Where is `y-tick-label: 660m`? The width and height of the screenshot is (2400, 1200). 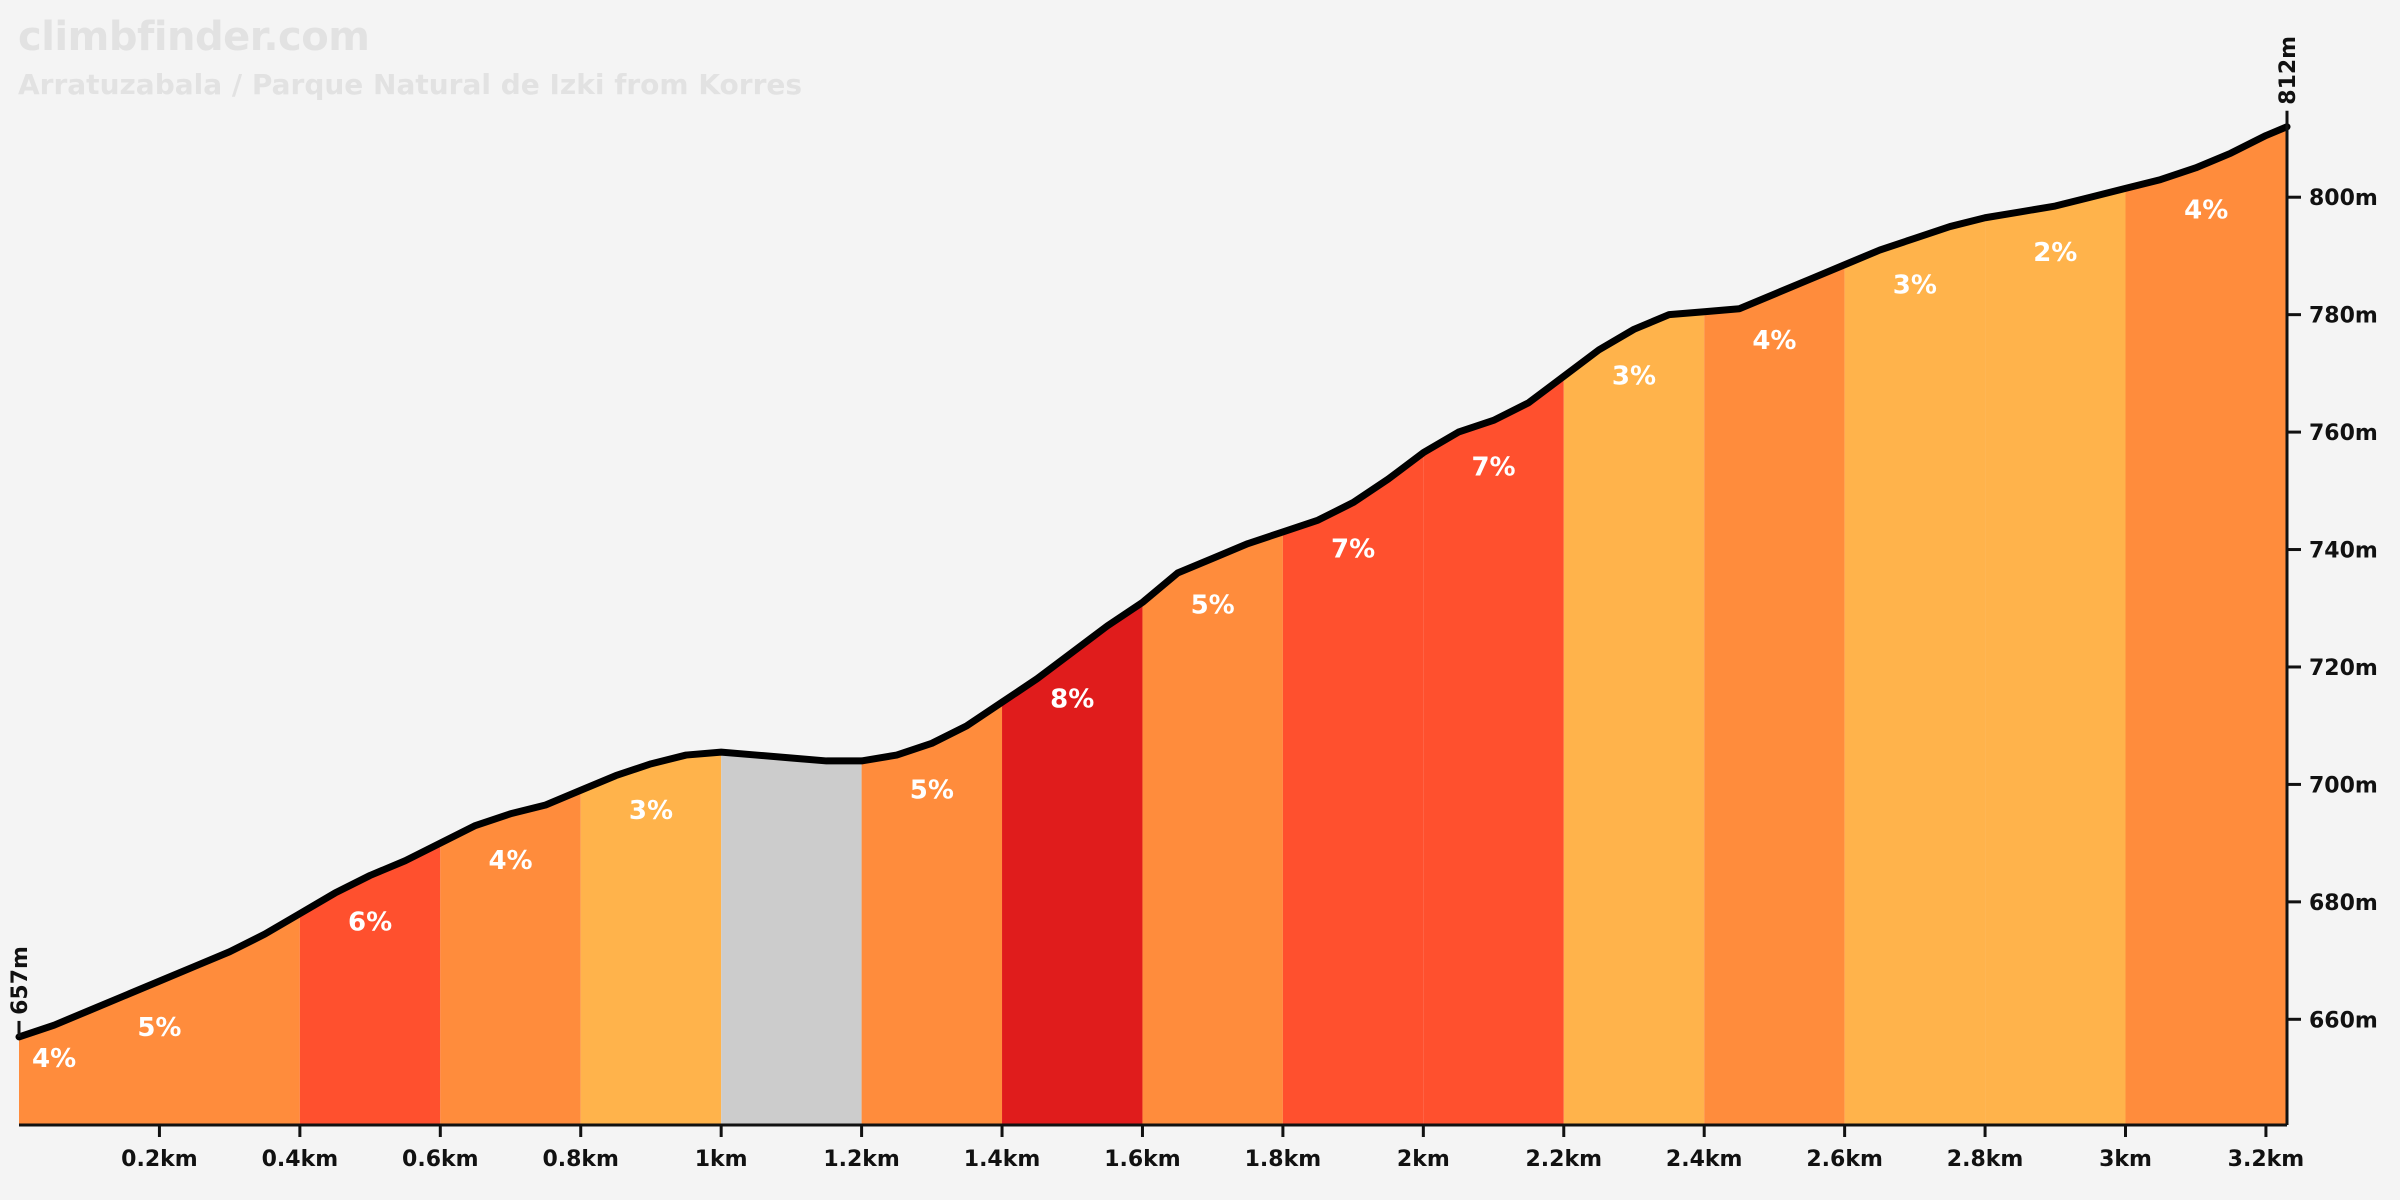 y-tick-label: 660m is located at coordinates (2343, 1020).